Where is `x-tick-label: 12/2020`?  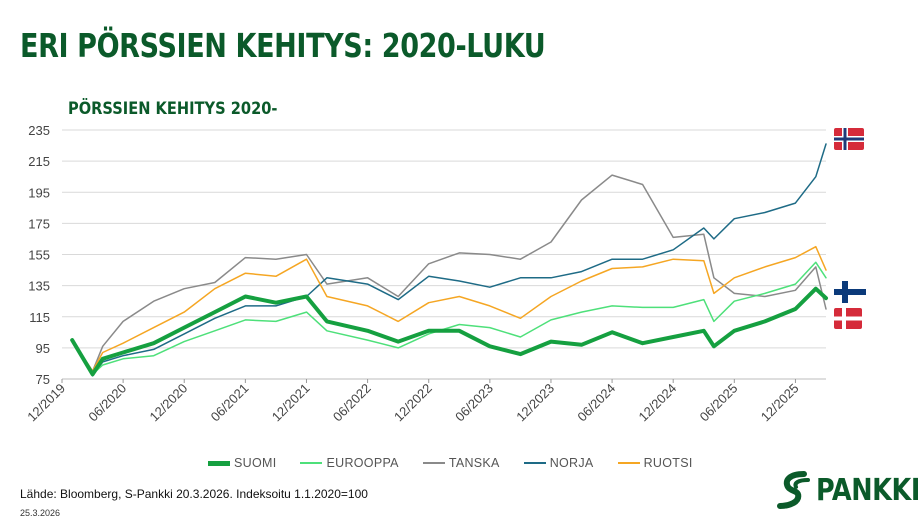 x-tick-label: 12/2020 is located at coordinates (169, 403).